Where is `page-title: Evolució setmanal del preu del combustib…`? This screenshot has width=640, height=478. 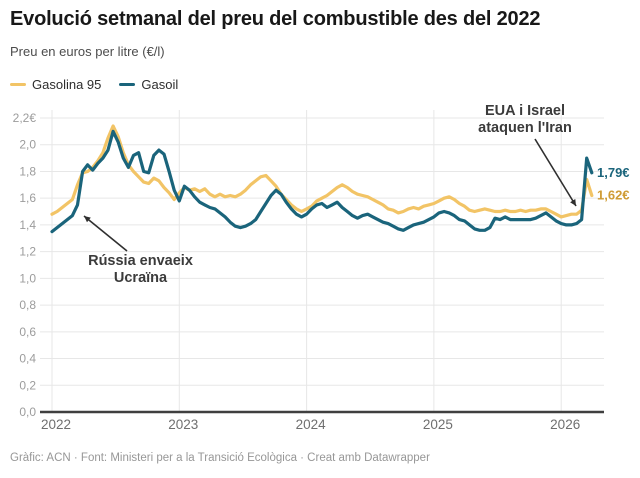
page-title: Evolució setmanal del preu del combustib… is located at coordinates (275, 19).